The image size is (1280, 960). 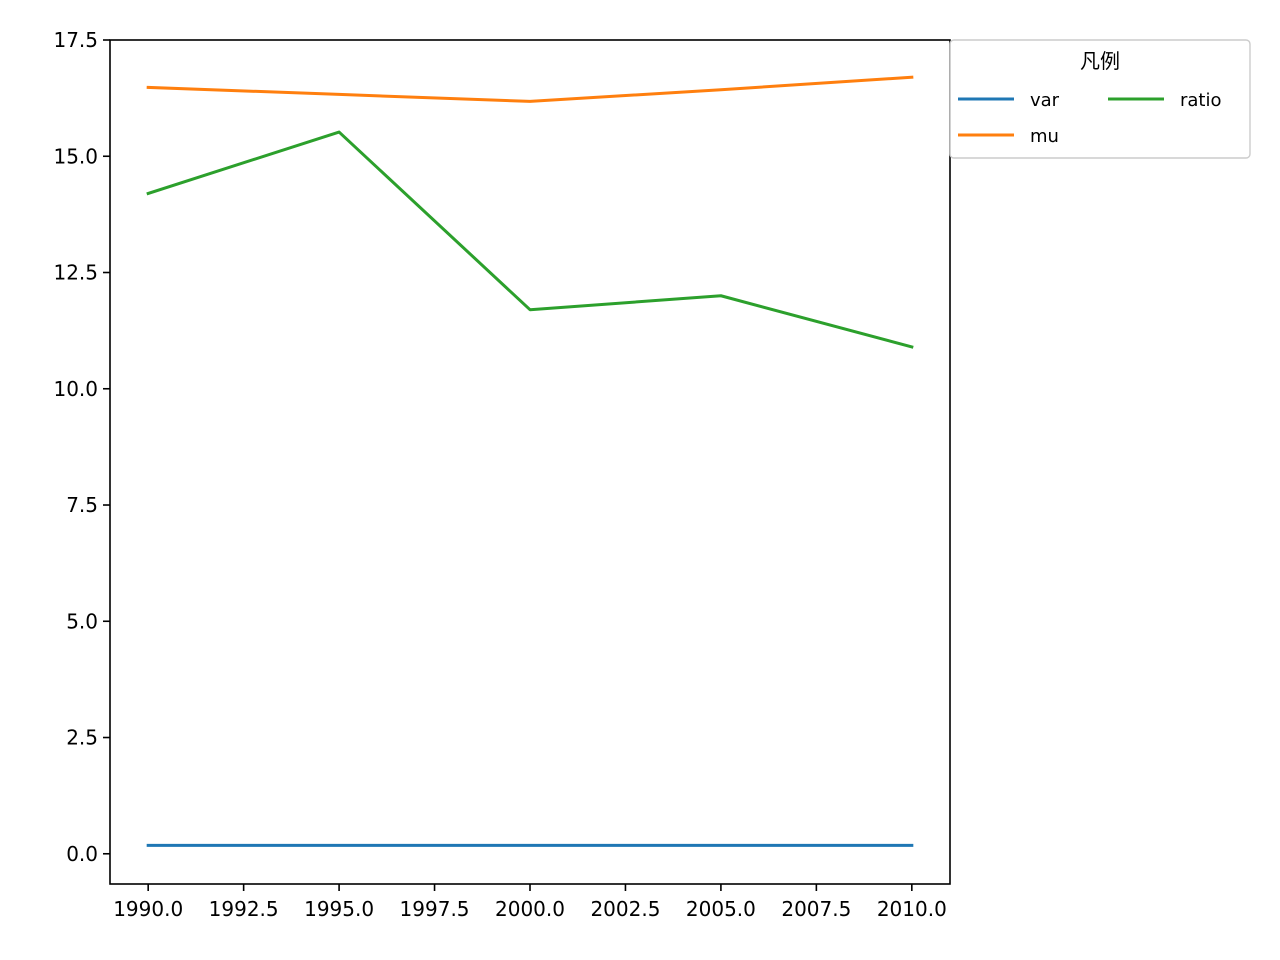 What do you see at coordinates (912, 909) in the screenshot?
I see `x-tick-label: 2010.0` at bounding box center [912, 909].